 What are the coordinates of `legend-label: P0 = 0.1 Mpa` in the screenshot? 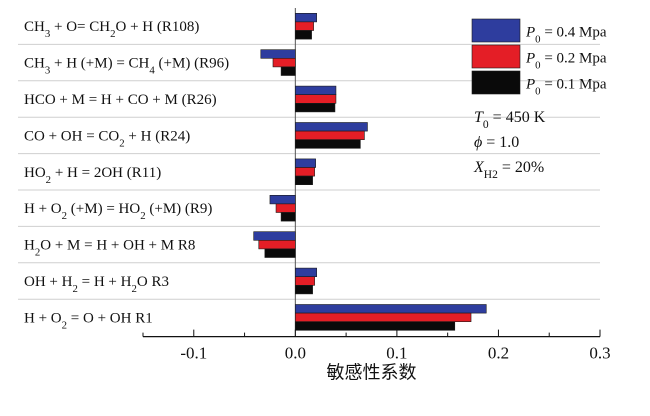 It's located at (566, 87).